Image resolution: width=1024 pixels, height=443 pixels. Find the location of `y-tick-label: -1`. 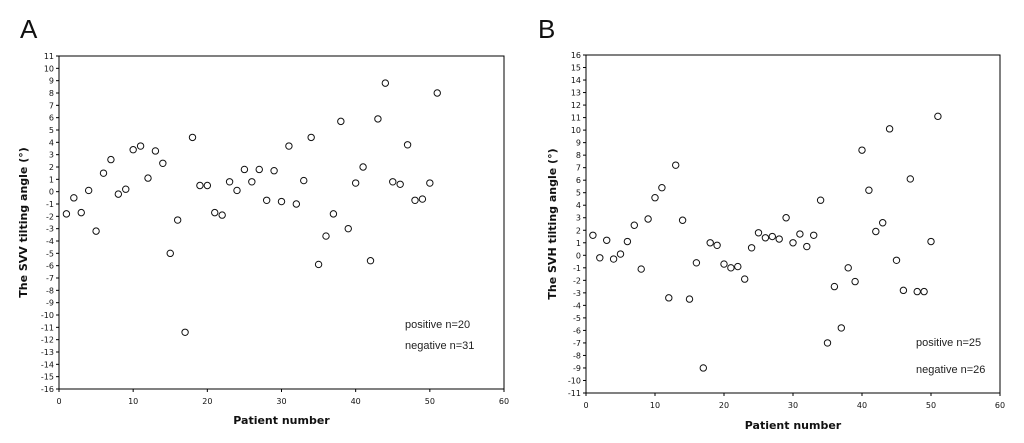

y-tick-label: -1 is located at coordinates (50, 204).